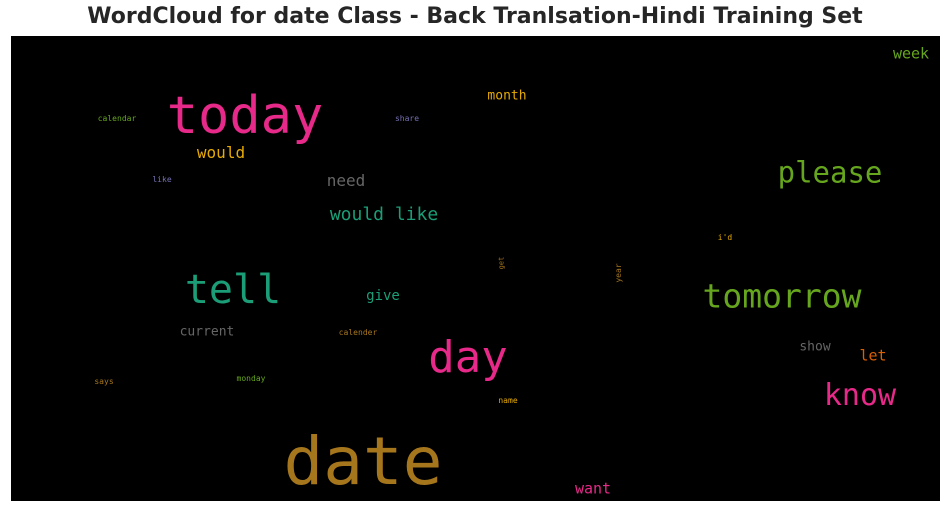 The image size is (950, 511). What do you see at coordinates (363, 461) in the screenshot?
I see `word-date: date` at bounding box center [363, 461].